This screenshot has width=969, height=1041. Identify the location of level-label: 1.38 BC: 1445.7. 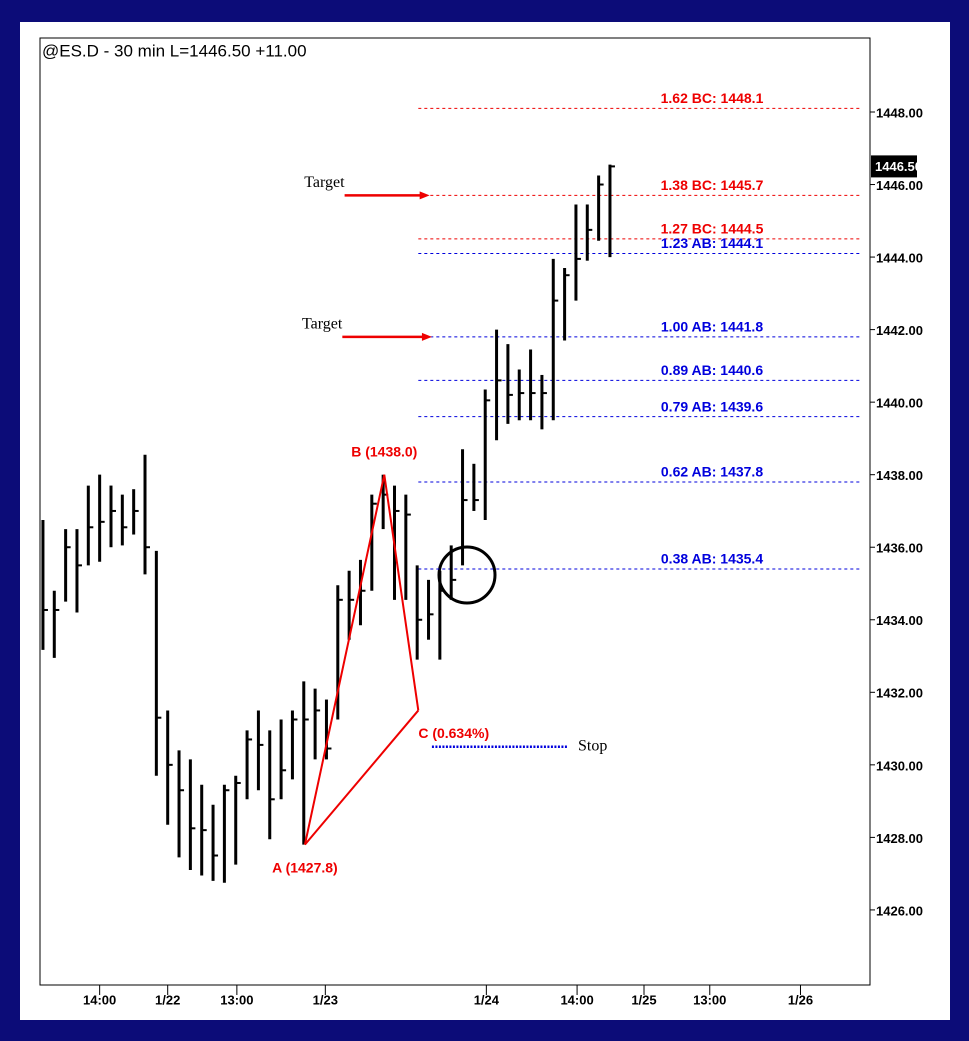
(712, 185).